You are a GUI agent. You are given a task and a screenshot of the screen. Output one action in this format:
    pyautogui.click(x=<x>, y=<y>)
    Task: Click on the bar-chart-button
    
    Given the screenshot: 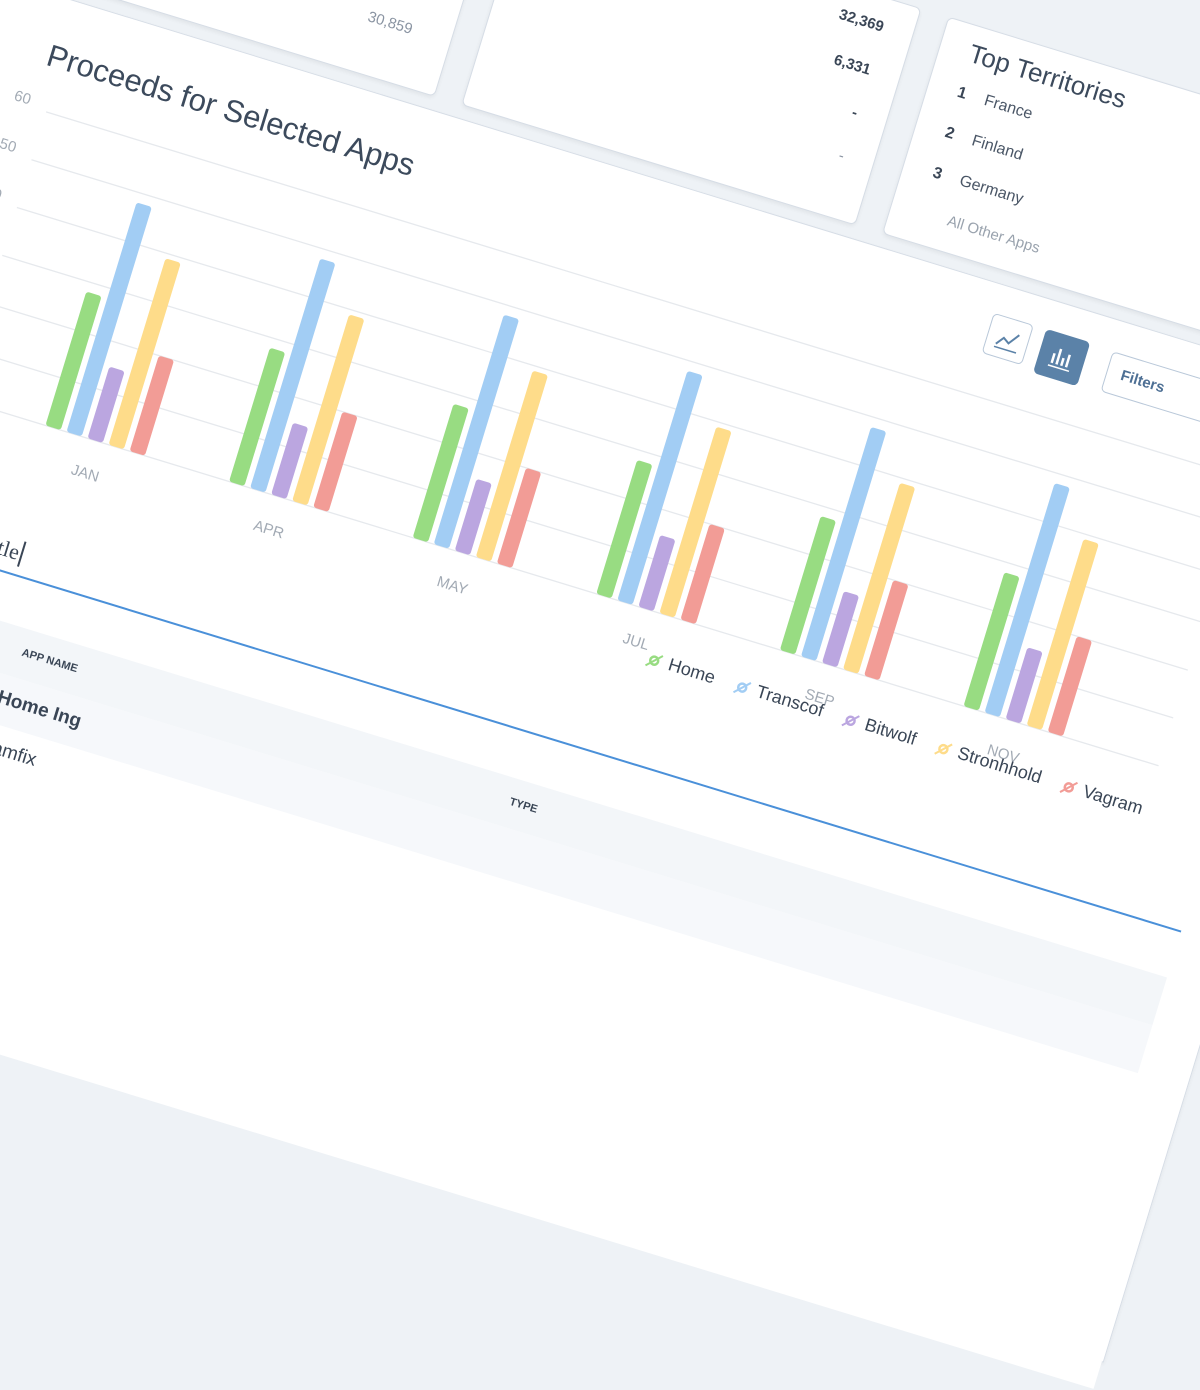 What is the action you would take?
    pyautogui.click(x=1061, y=357)
    